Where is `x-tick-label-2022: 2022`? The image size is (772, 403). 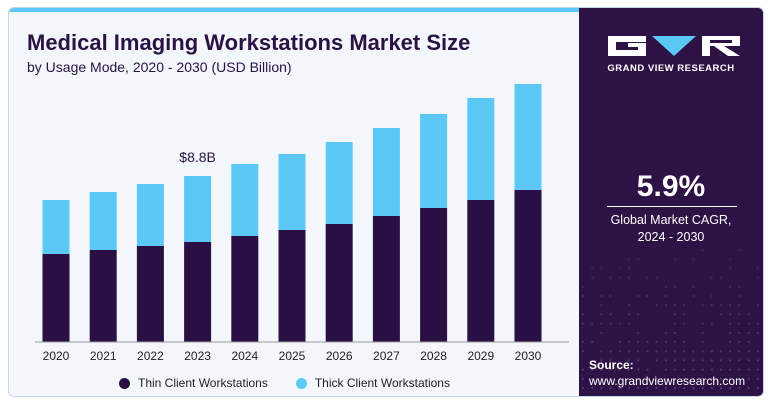 x-tick-label-2022: 2022 is located at coordinates (150, 356).